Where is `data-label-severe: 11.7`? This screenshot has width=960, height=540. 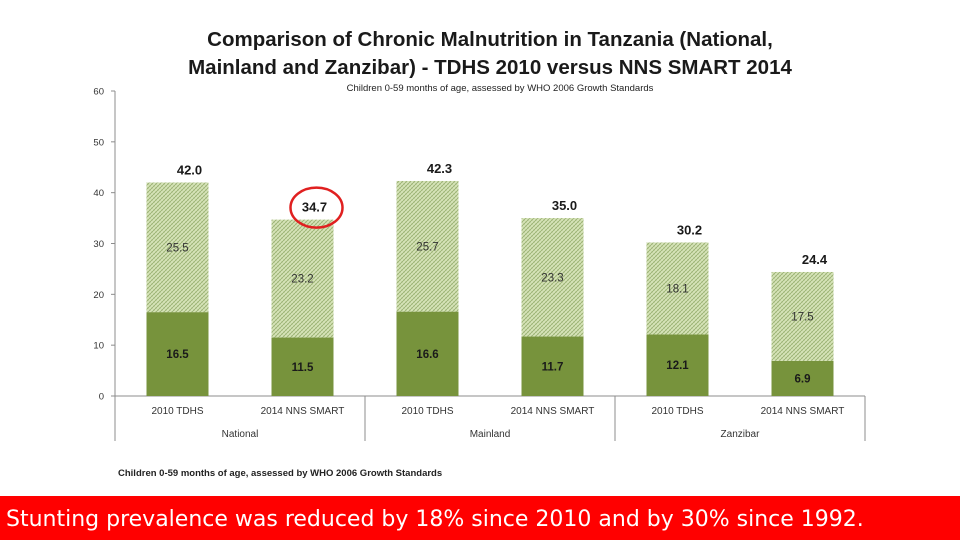
data-label-severe: 11.7 is located at coordinates (553, 367).